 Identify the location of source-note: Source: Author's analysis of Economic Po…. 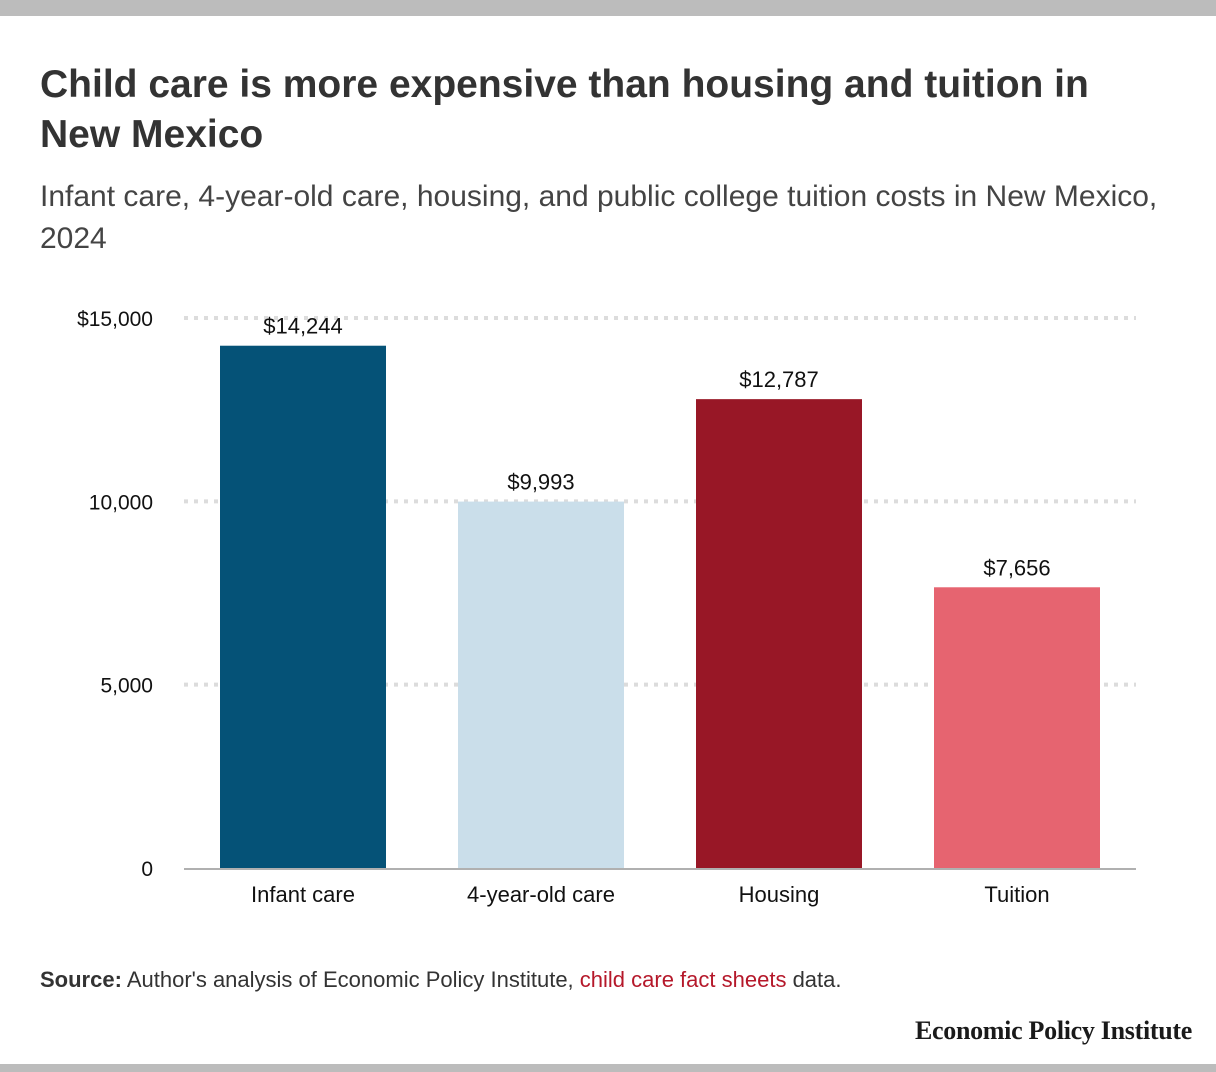
(441, 980).